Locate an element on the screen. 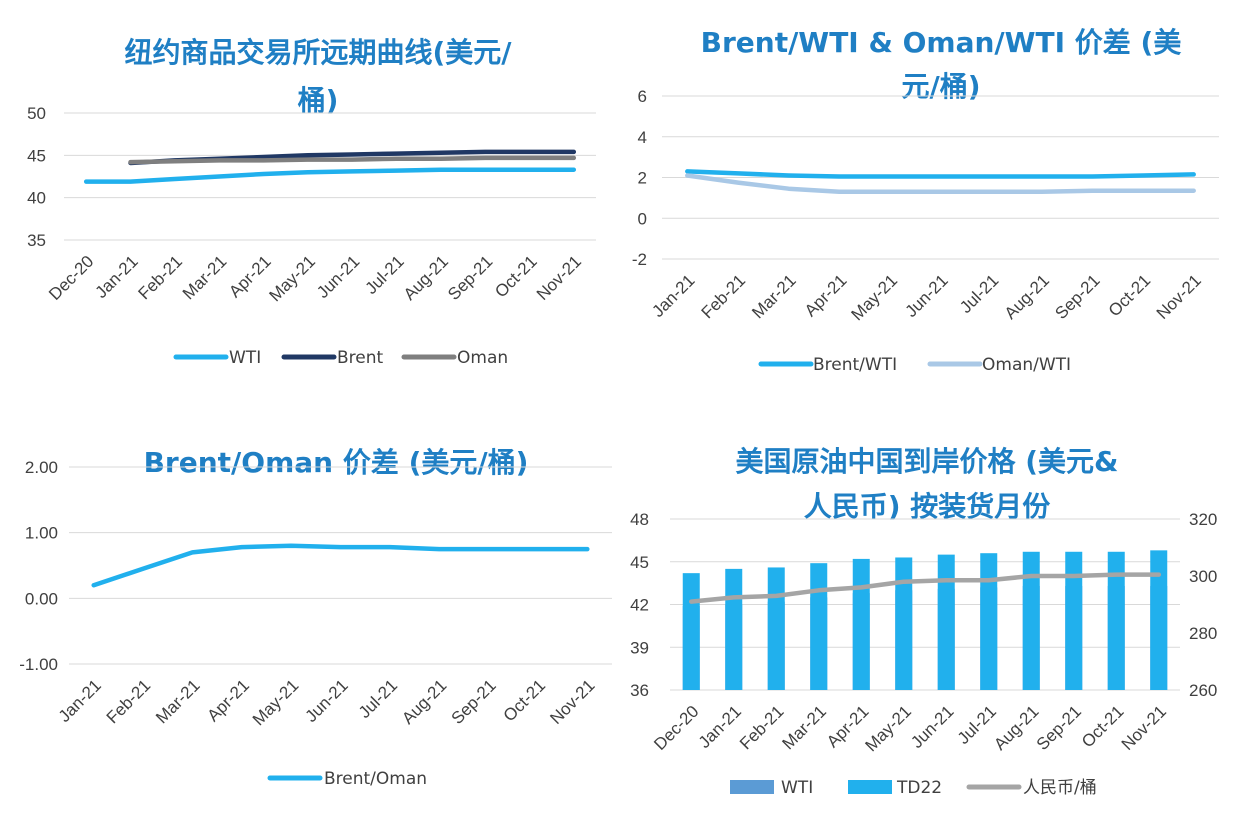  x-tick-label: Jul-21 is located at coordinates (979, 294).